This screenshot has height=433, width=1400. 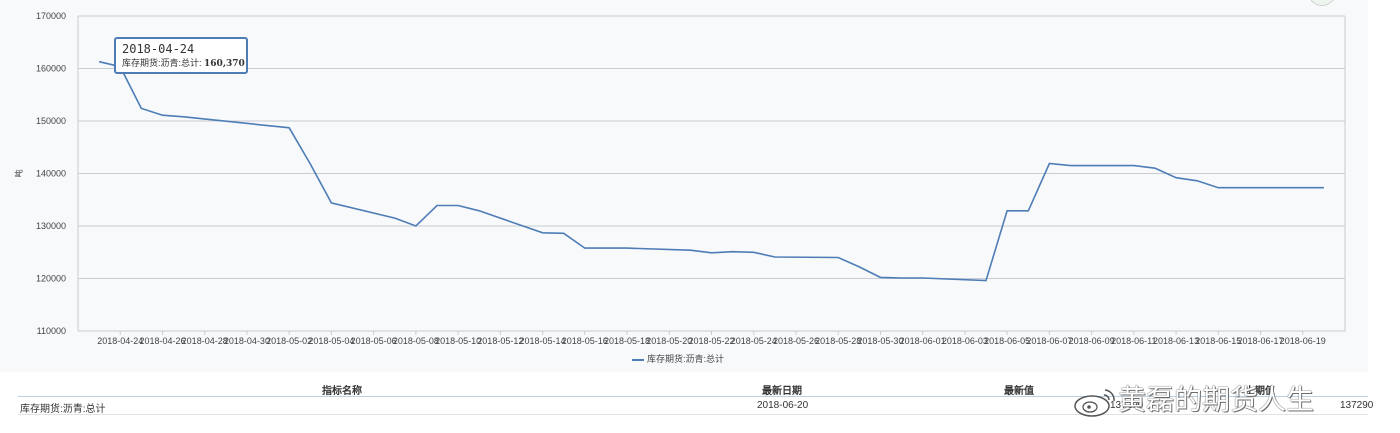 I want to click on x-tick-label: 2018-05-26, so click(x=796, y=341).